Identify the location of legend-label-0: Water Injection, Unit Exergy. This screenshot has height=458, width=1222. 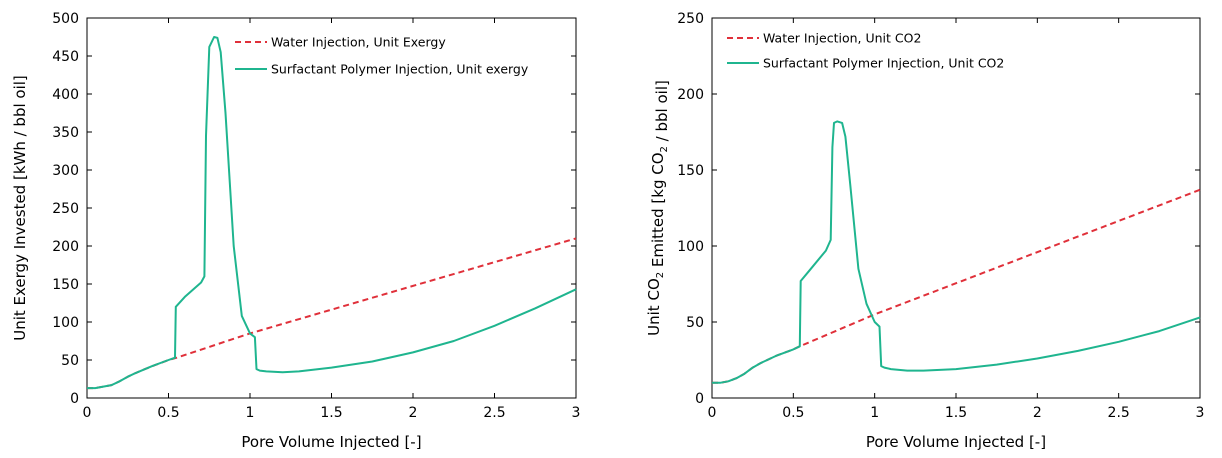
(358, 42).